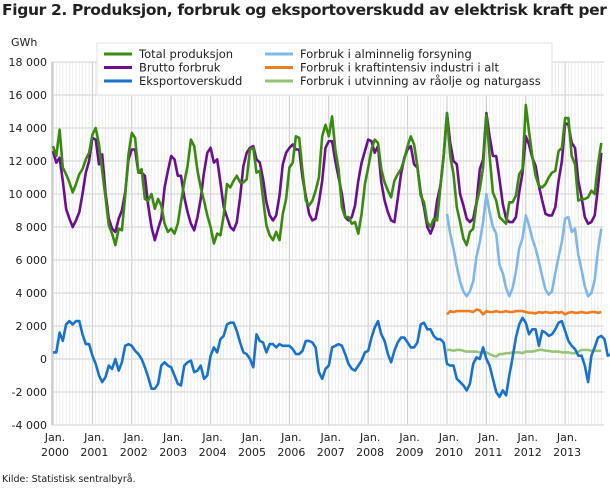 This screenshot has height=488, width=610. I want to click on series-line-forbruk-i-alminnelig-forsyning, so click(524, 245).